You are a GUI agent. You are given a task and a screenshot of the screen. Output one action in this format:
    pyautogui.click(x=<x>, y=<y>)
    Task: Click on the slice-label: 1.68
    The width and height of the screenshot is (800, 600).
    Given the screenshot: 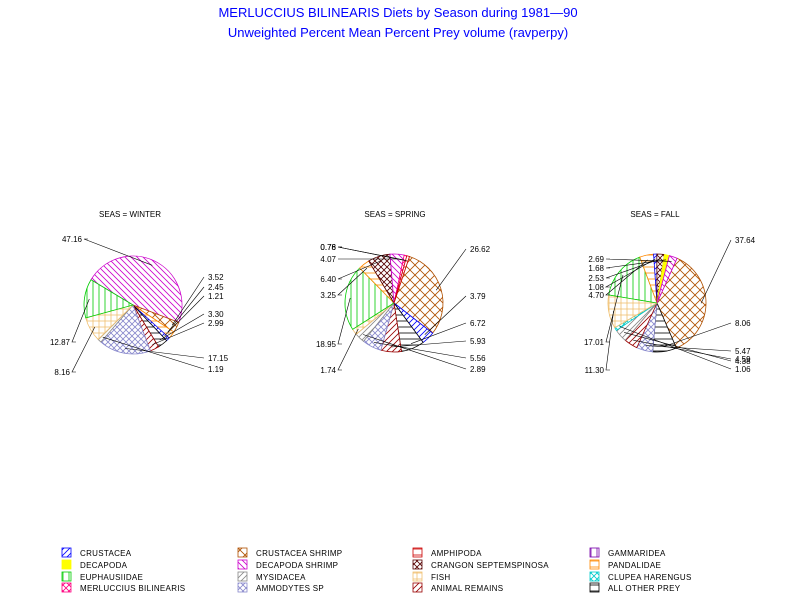 What is the action you would take?
    pyautogui.click(x=596, y=268)
    